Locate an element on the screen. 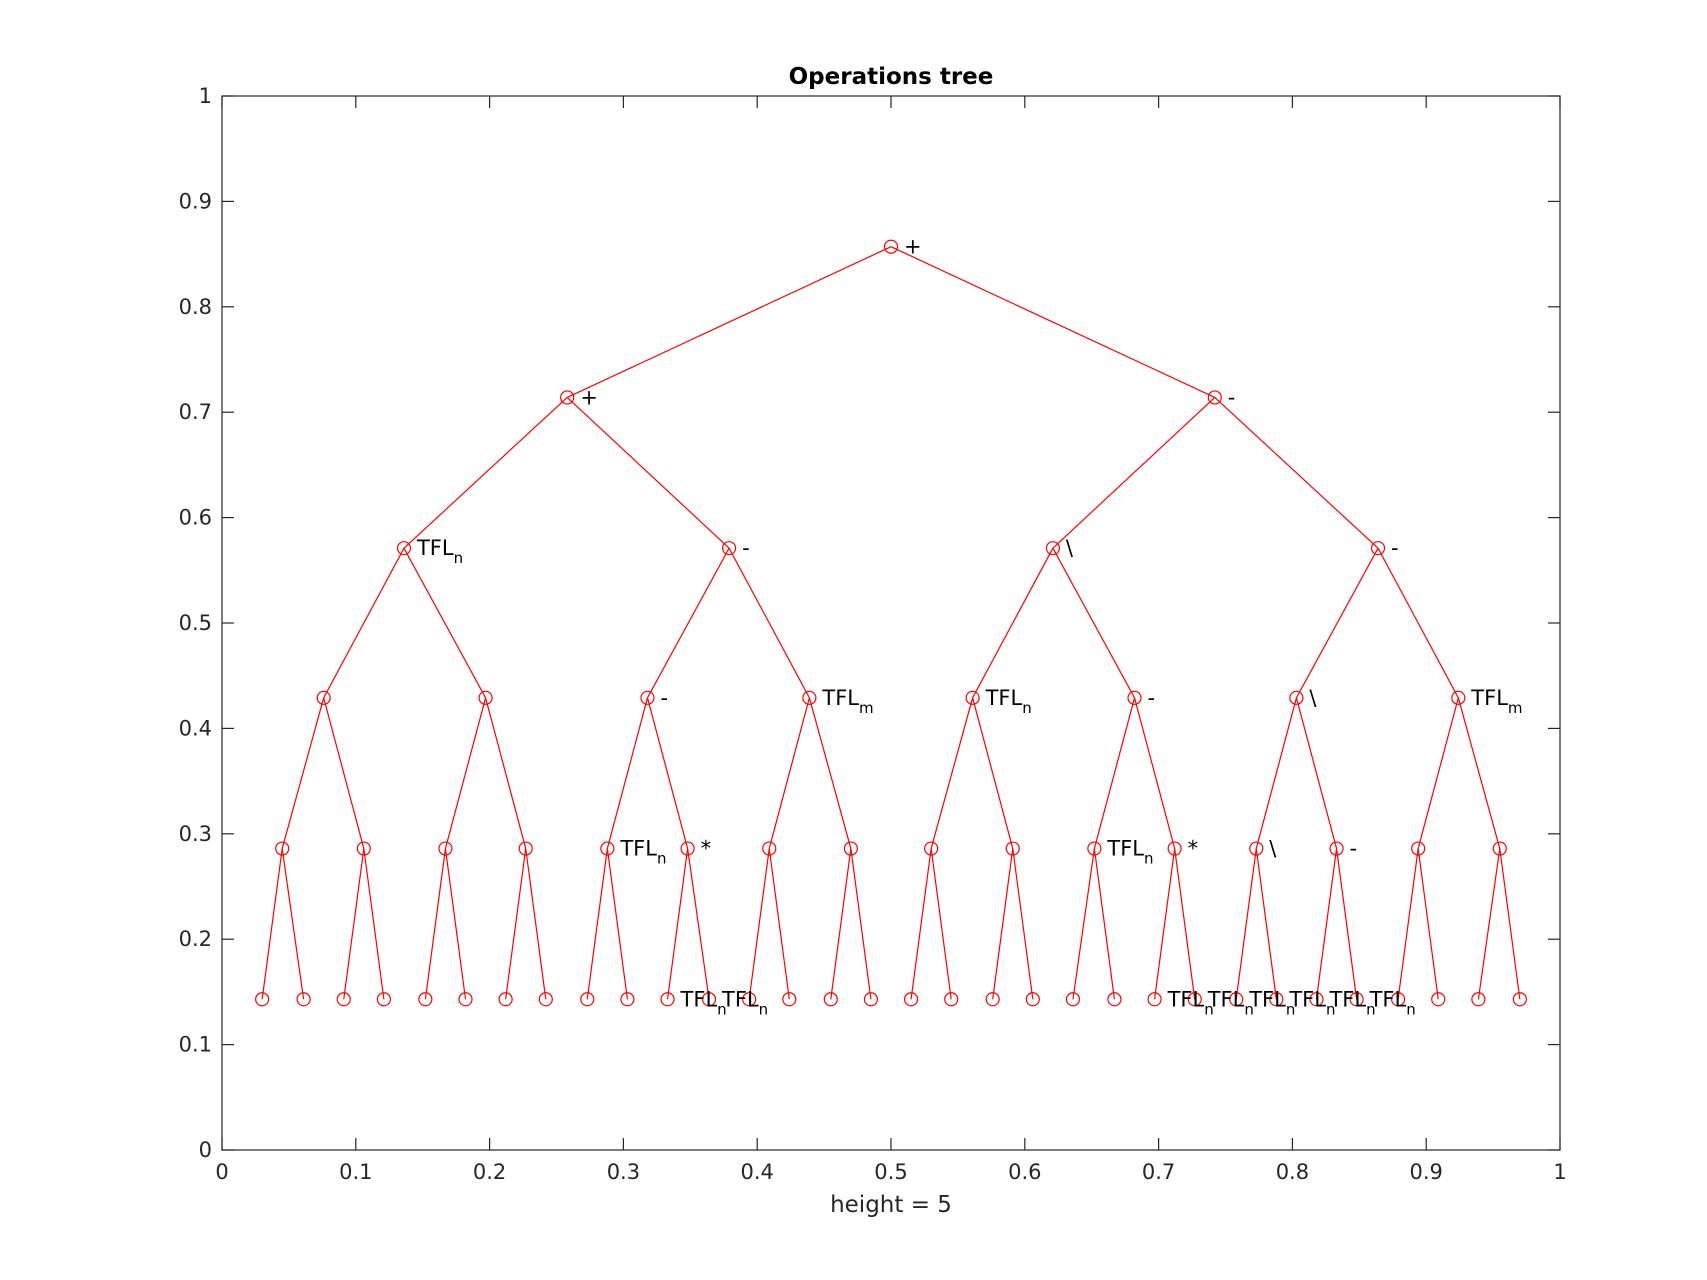 The image size is (1707, 1280). node-label-text: - is located at coordinates (746, 548).